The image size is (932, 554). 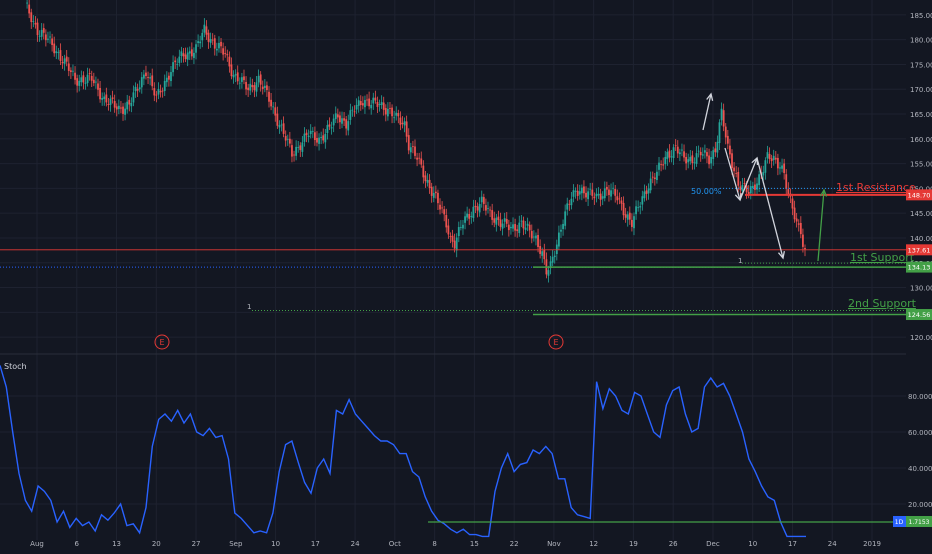 What do you see at coordinates (556, 342) in the screenshot?
I see `earnings-marker-2: E` at bounding box center [556, 342].